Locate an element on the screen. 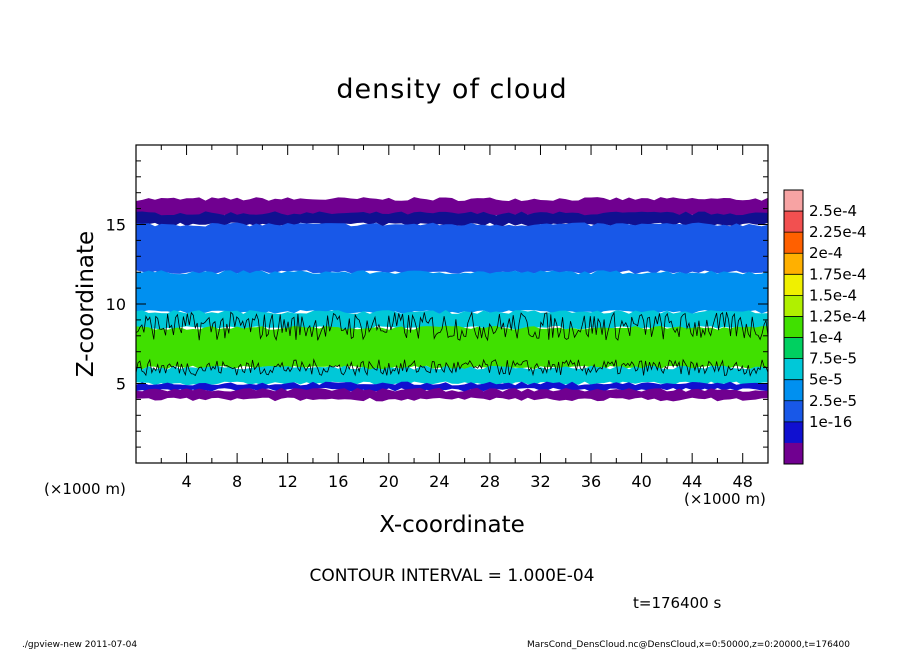 The image size is (904, 654). colorbar-label: 2.5e-5 is located at coordinates (833, 401).